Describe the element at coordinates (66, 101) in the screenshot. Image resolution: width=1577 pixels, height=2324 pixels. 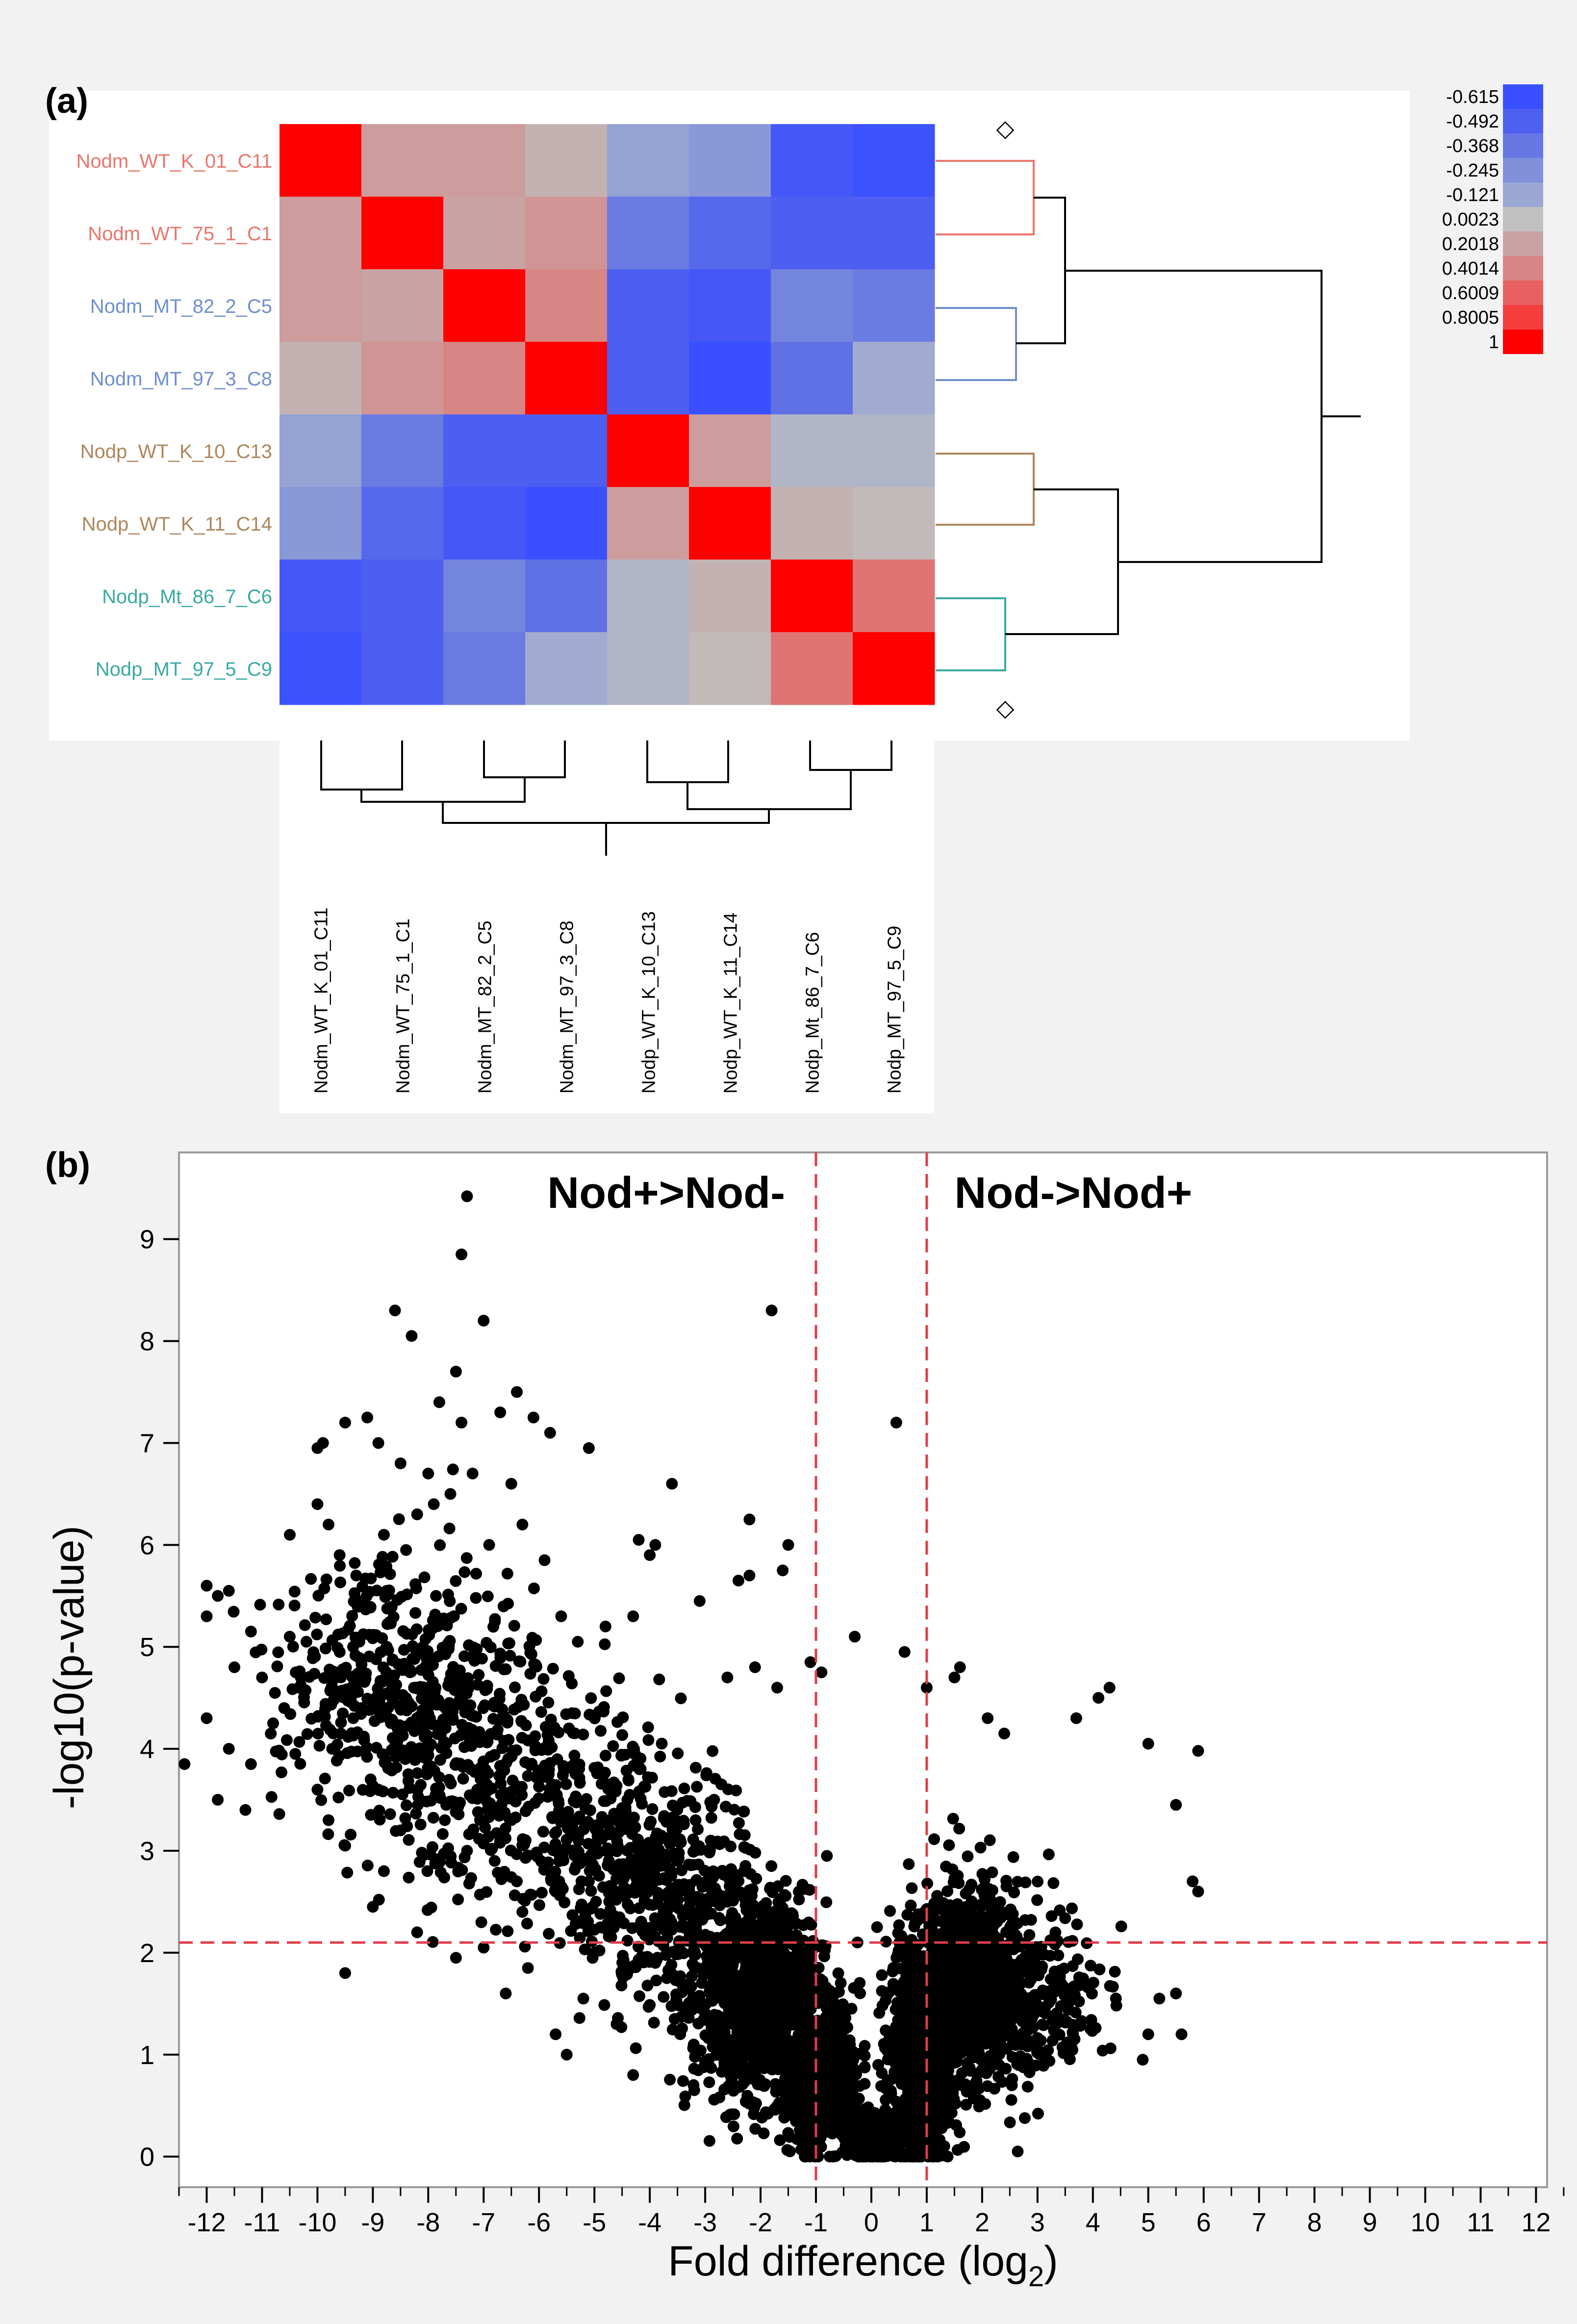
I see `panel-a-label: (a)` at that location.